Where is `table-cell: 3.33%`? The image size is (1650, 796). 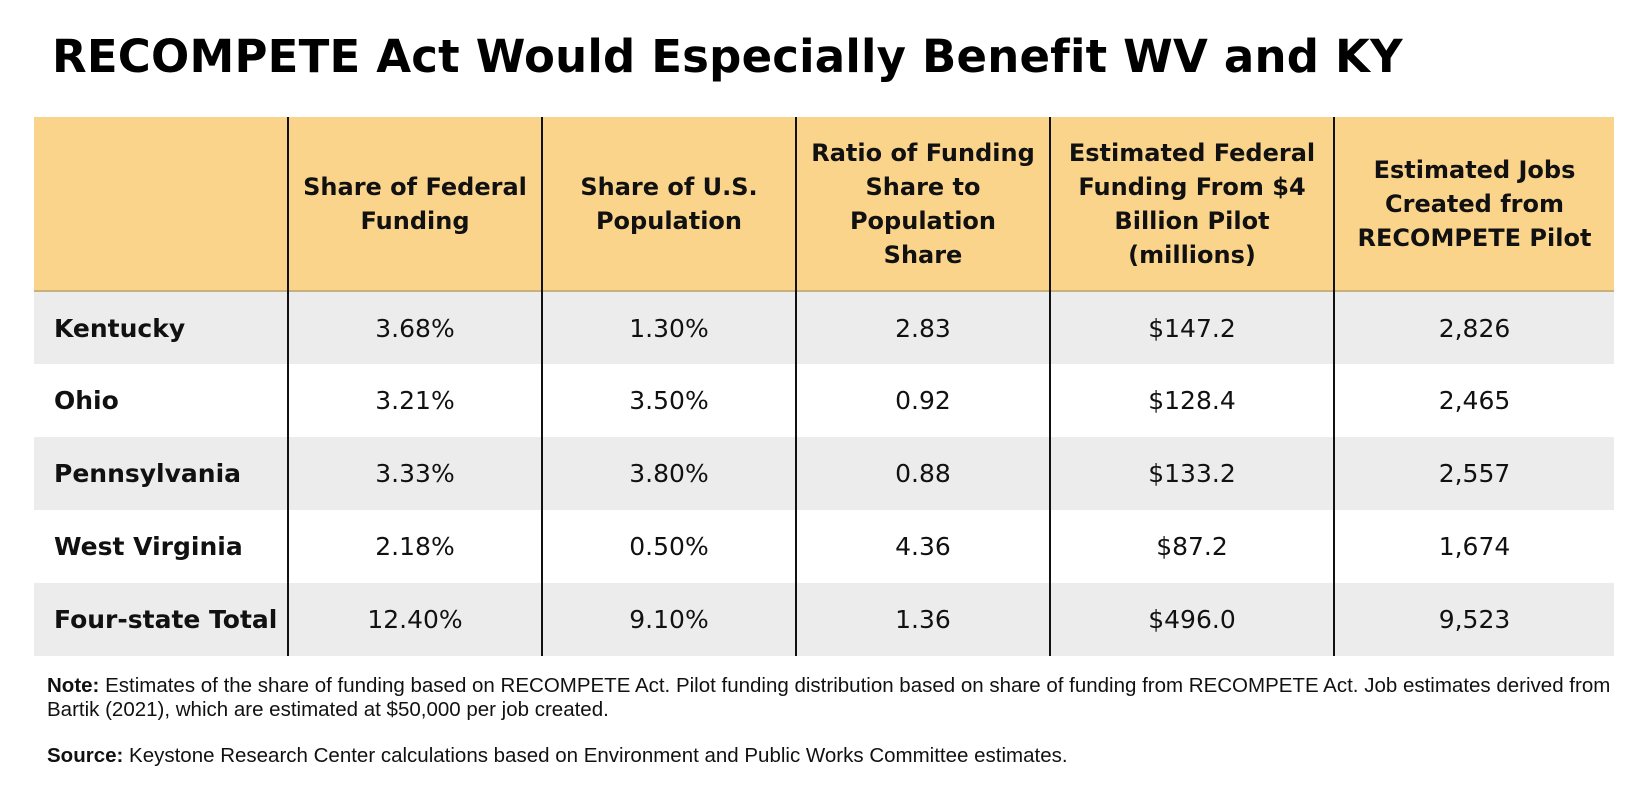
table-cell: 3.33% is located at coordinates (414, 473).